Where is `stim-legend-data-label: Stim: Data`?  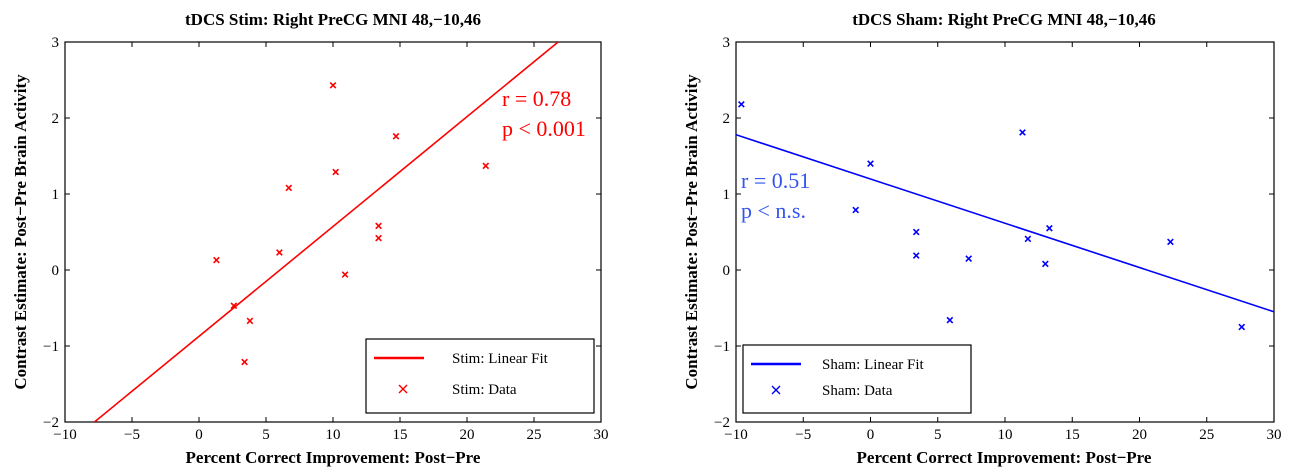
stim-legend-data-label: Stim: Data is located at coordinates (484, 390).